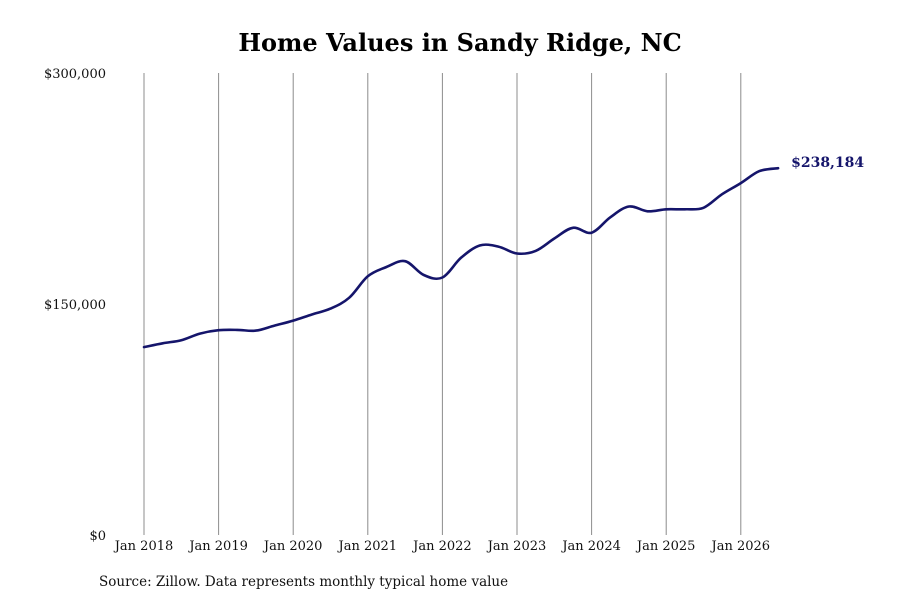  What do you see at coordinates (740, 546) in the screenshot?
I see `x-tick-label: Jan 2026` at bounding box center [740, 546].